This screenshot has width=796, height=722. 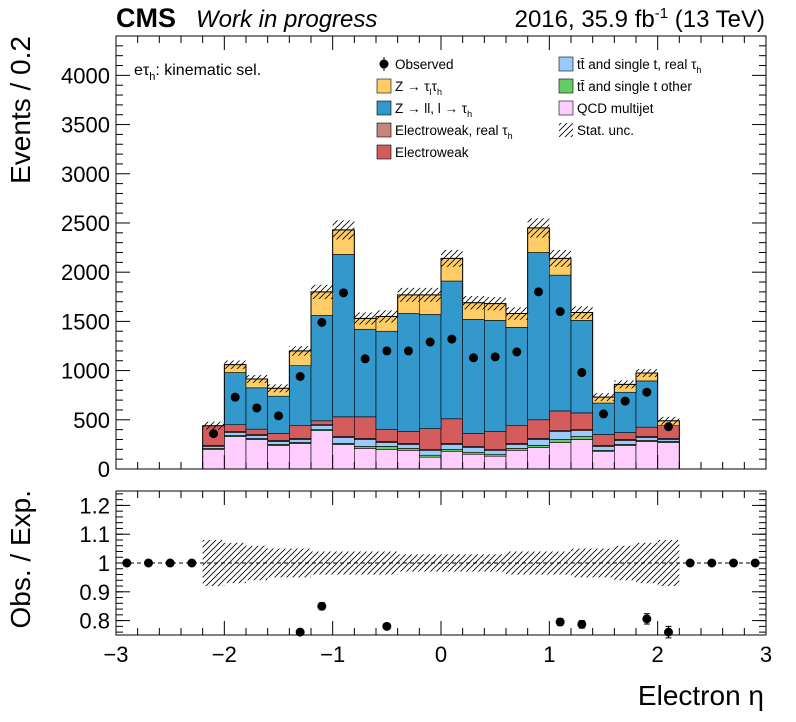 I want to click on x-tick-label: 3, so click(x=766, y=654).